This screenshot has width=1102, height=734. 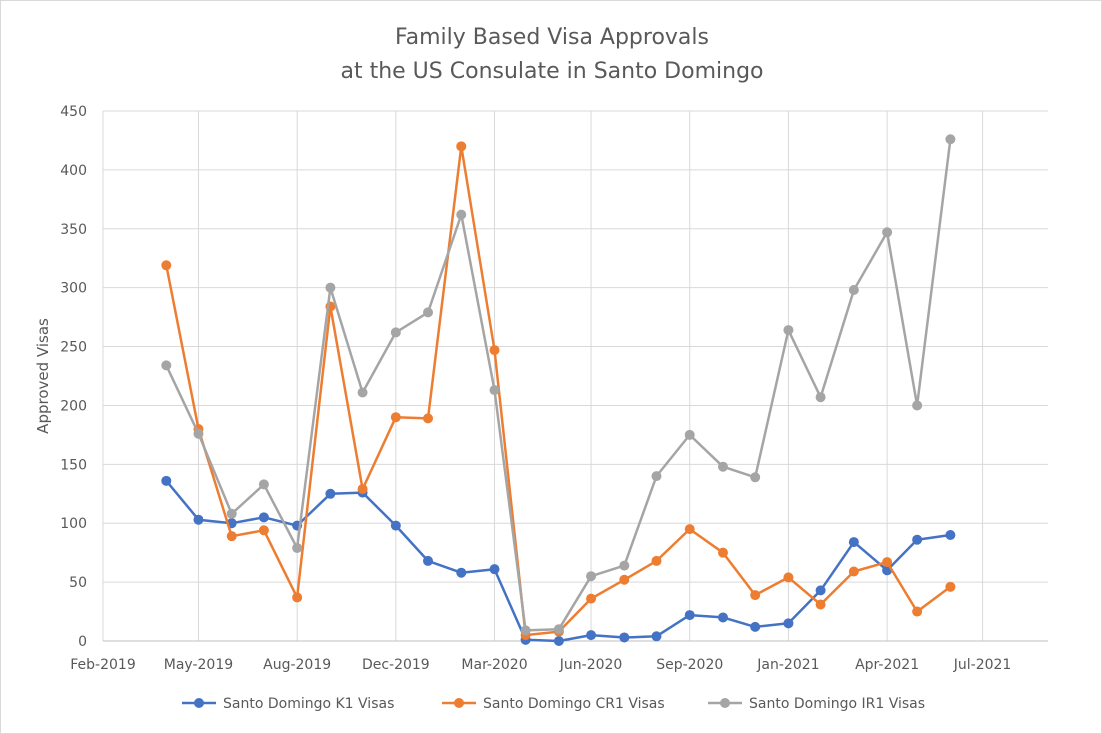 What do you see at coordinates (73, 289) in the screenshot?
I see `y-tick-label: 300` at bounding box center [73, 289].